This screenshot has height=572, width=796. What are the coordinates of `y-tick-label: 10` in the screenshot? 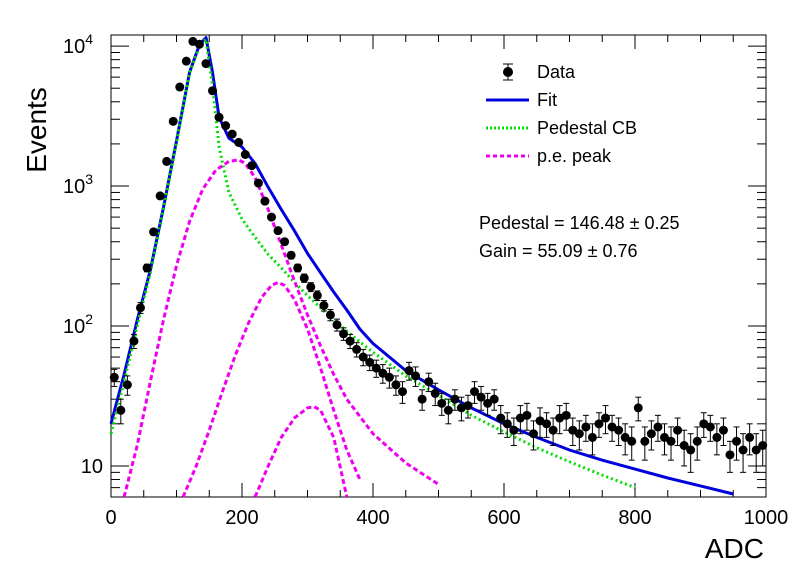 It's located at (92, 467).